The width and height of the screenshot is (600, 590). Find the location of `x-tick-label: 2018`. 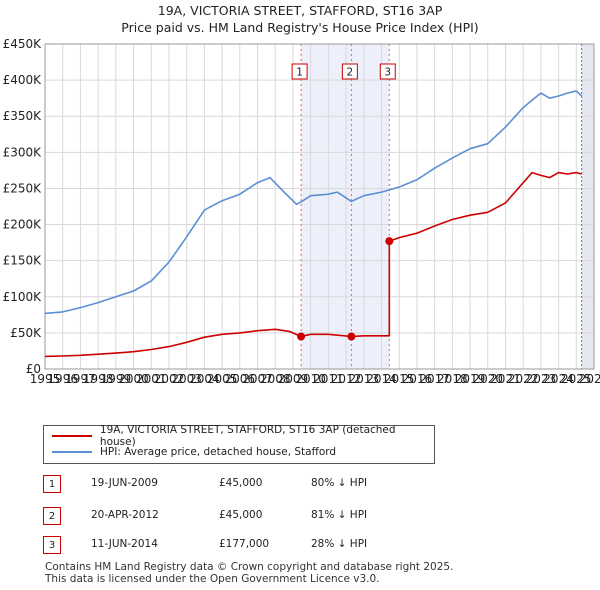

x-tick-label: 2018 is located at coordinates (452, 379).